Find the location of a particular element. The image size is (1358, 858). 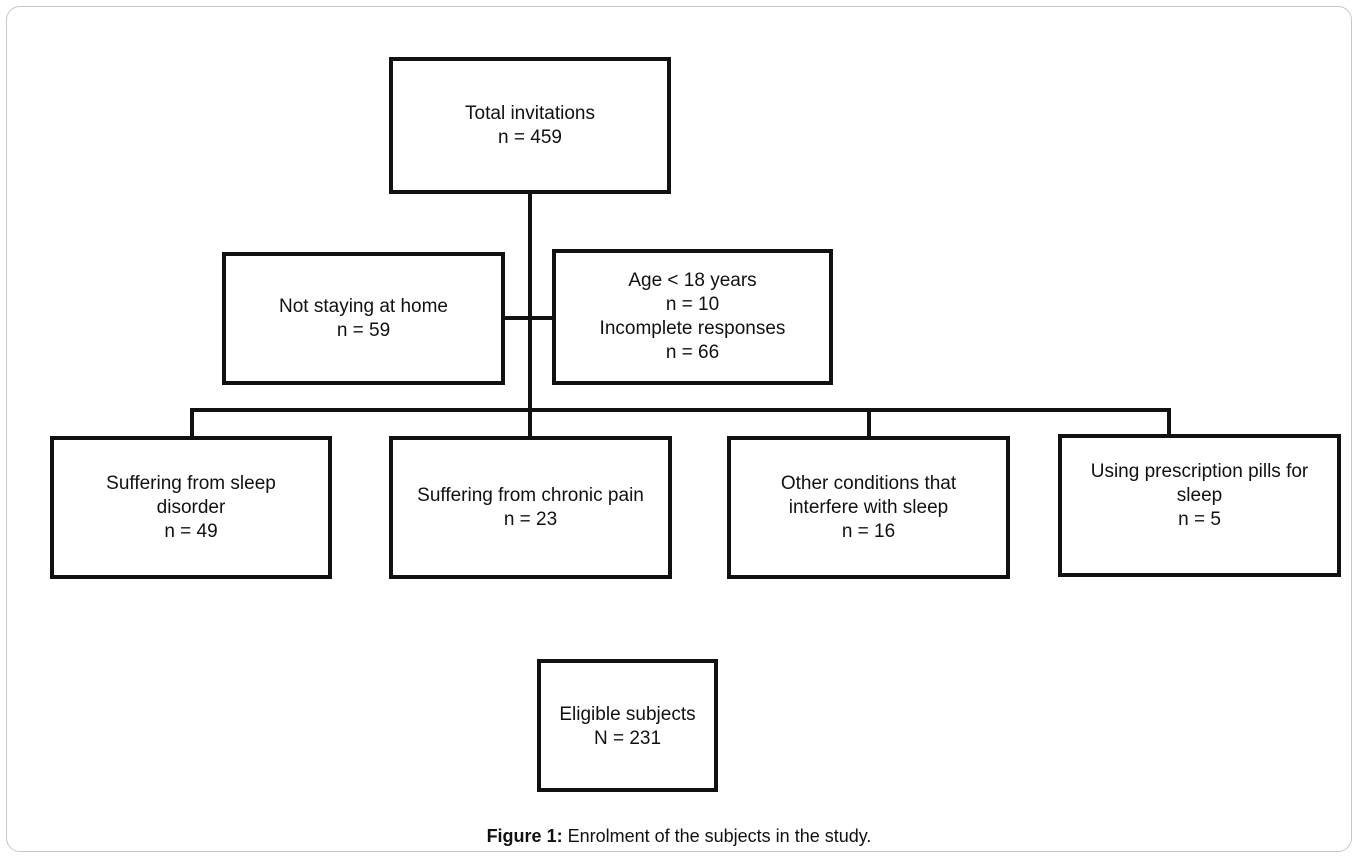

node-incomplete-count: n = 66 is located at coordinates (692, 352).